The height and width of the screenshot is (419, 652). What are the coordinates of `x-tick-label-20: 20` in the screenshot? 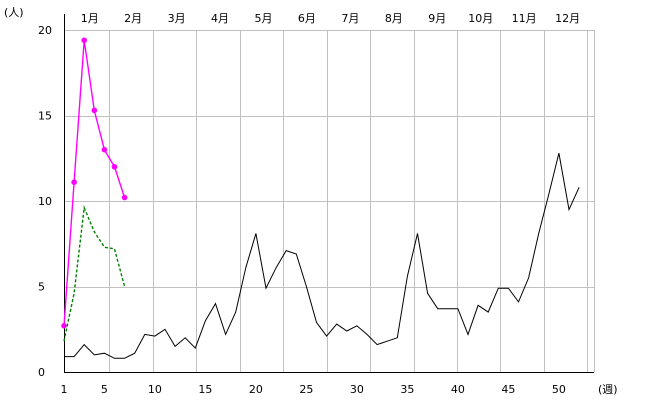 It's located at (256, 389).